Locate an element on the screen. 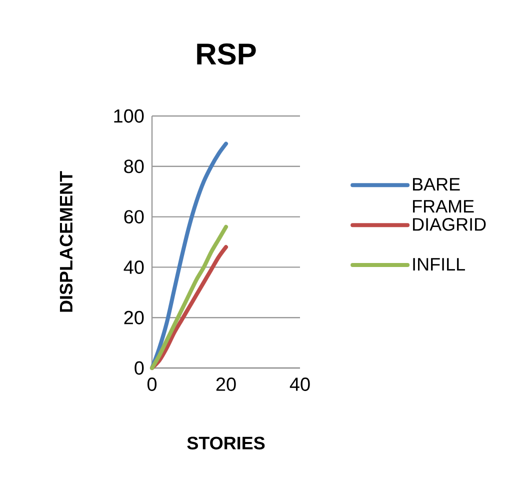 Image resolution: width=524 pixels, height=489 pixels. legend-label: INFILL is located at coordinates (439, 264).